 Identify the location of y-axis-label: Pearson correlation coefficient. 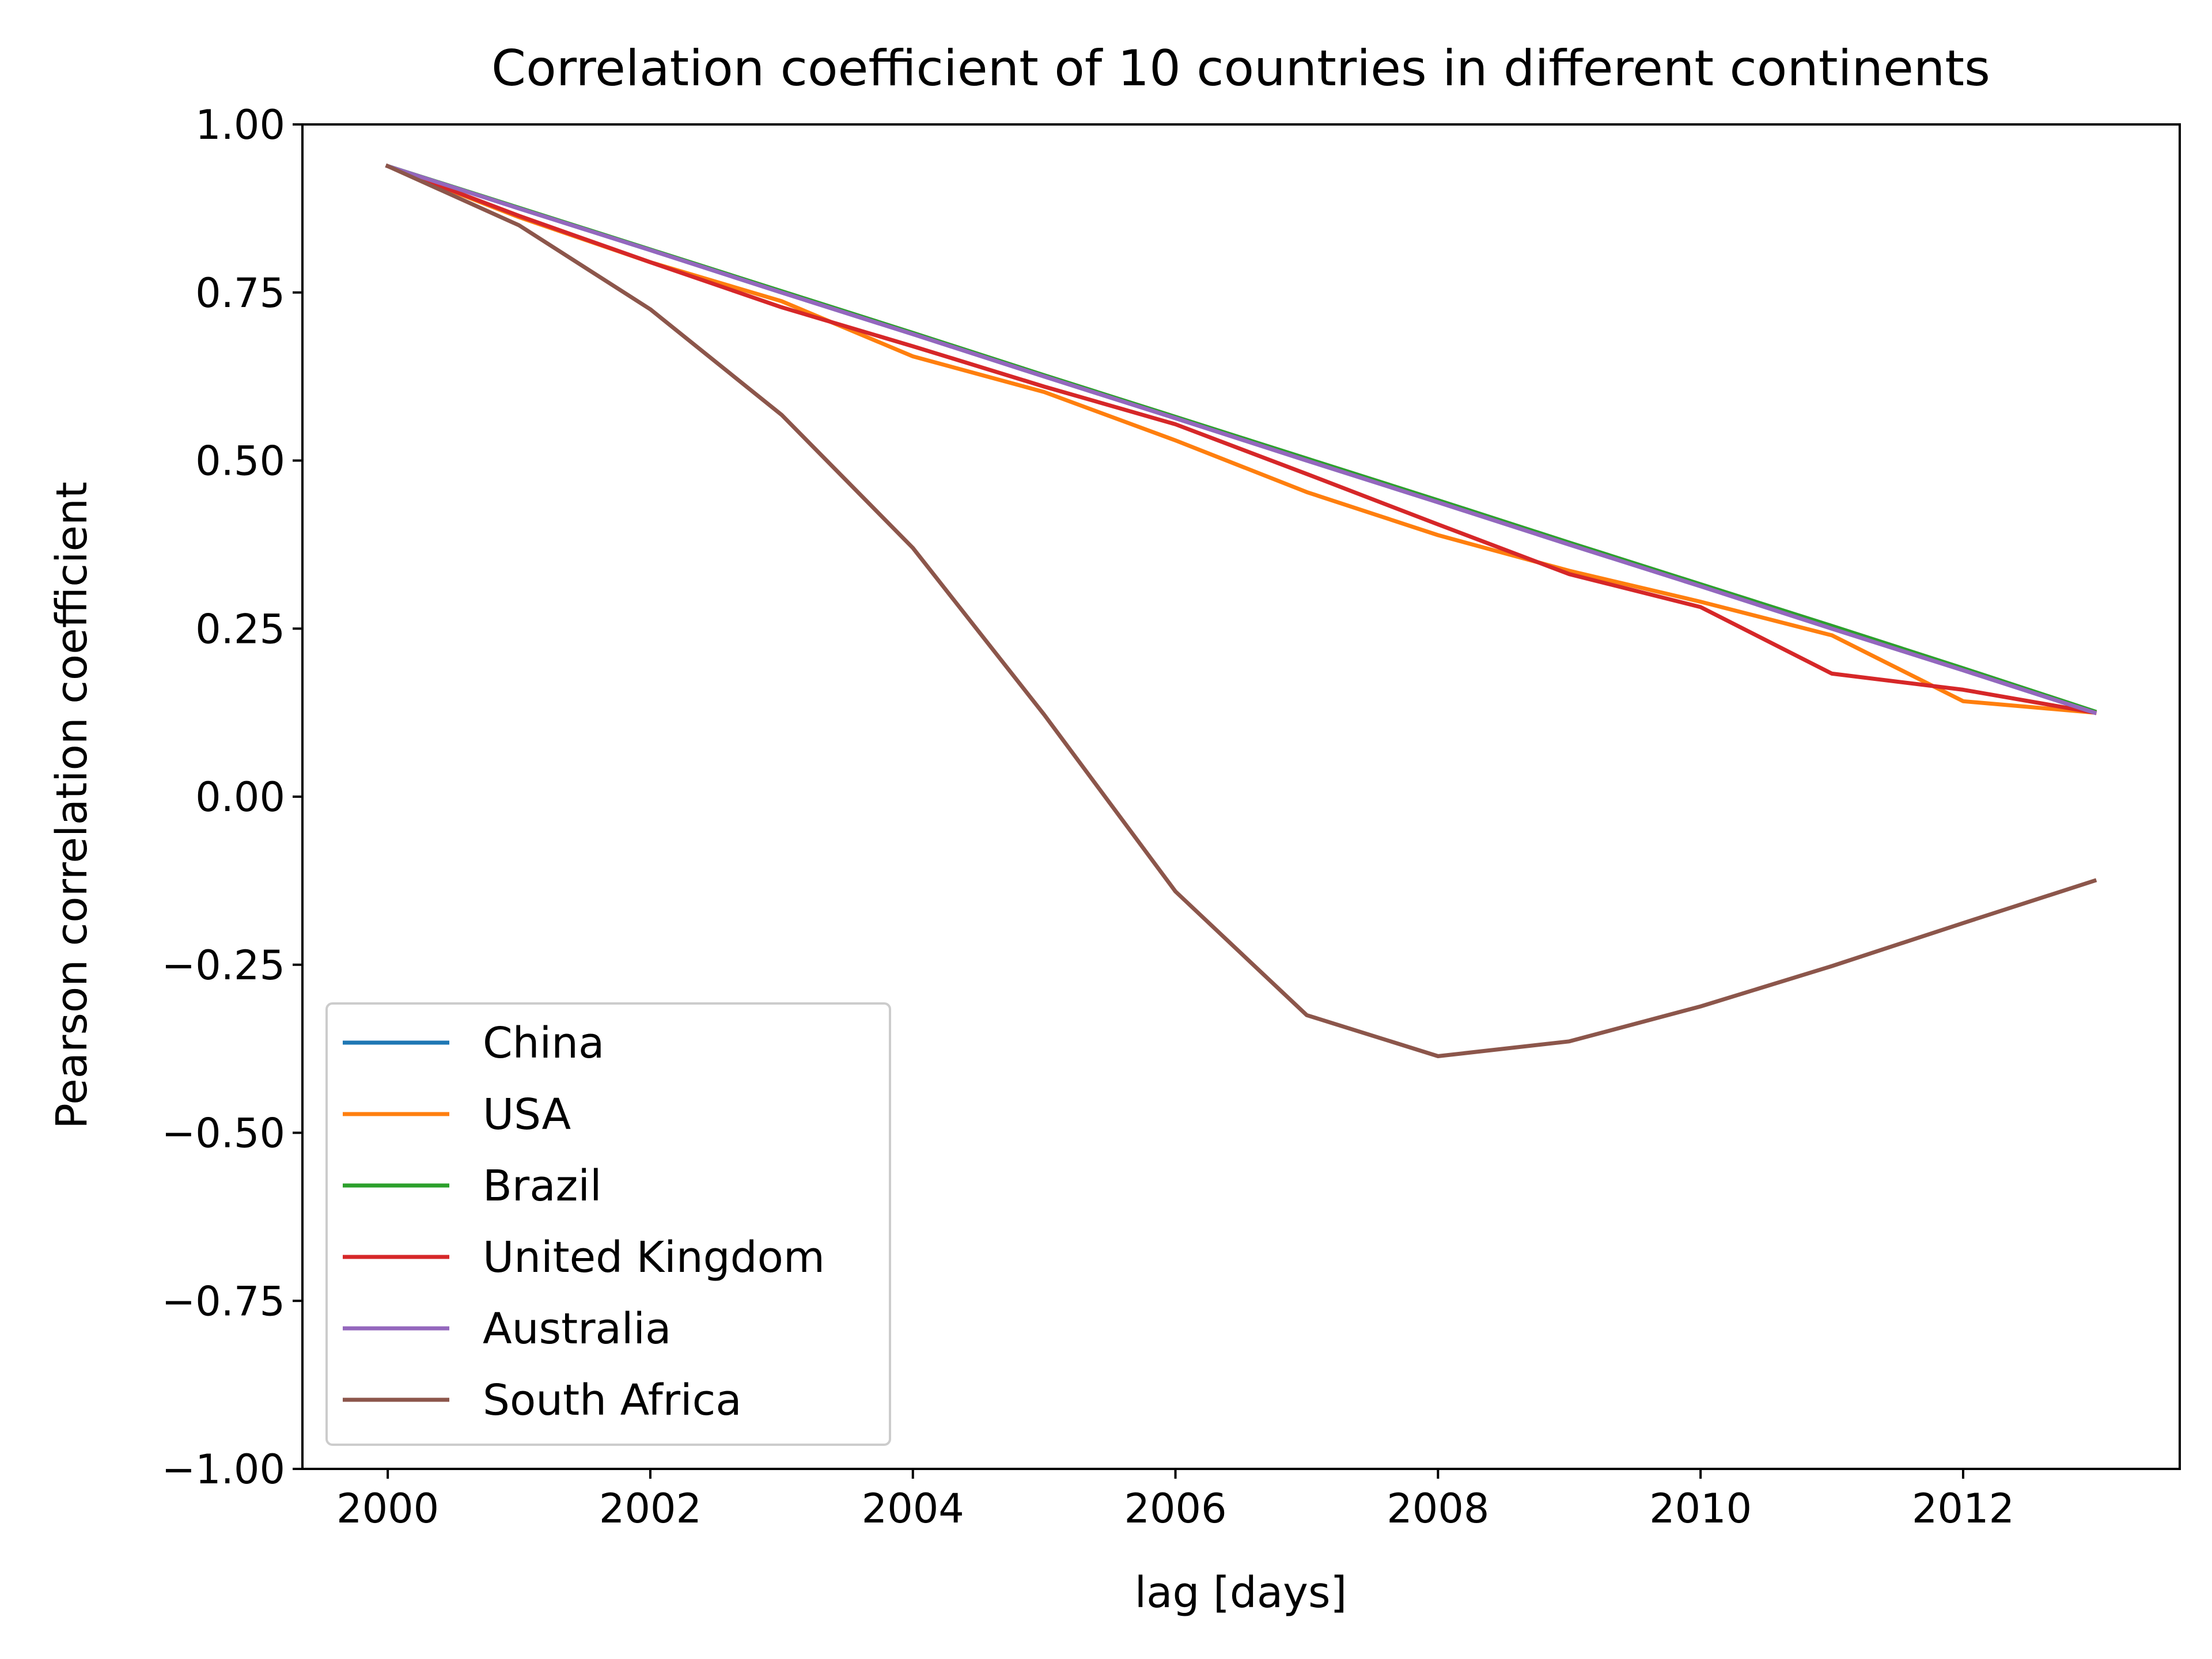
(72, 805).